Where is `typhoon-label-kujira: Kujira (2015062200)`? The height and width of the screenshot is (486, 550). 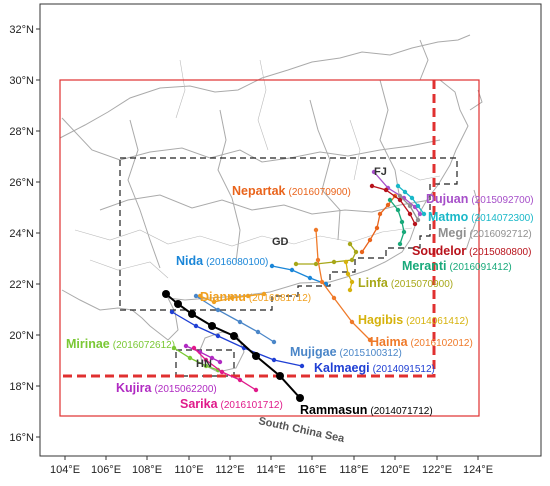
typhoon-label-kujira: Kujira (2015062200) is located at coordinates (166, 388).